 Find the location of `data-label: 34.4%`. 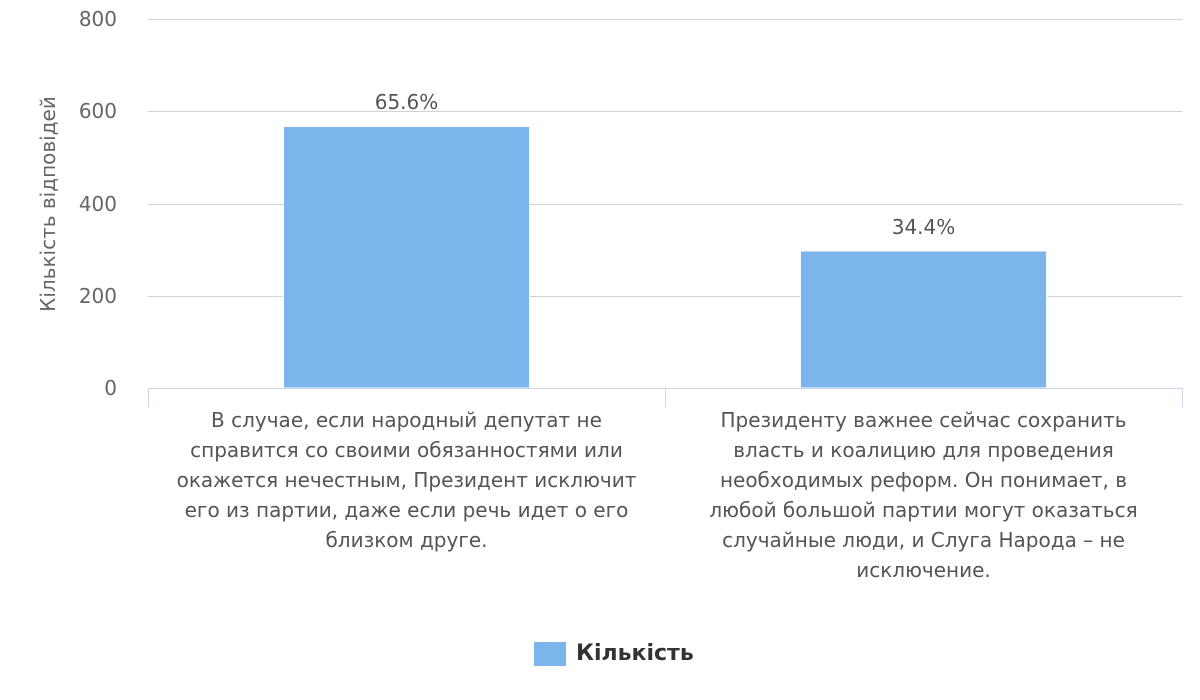

data-label: 34.4% is located at coordinates (923, 227).